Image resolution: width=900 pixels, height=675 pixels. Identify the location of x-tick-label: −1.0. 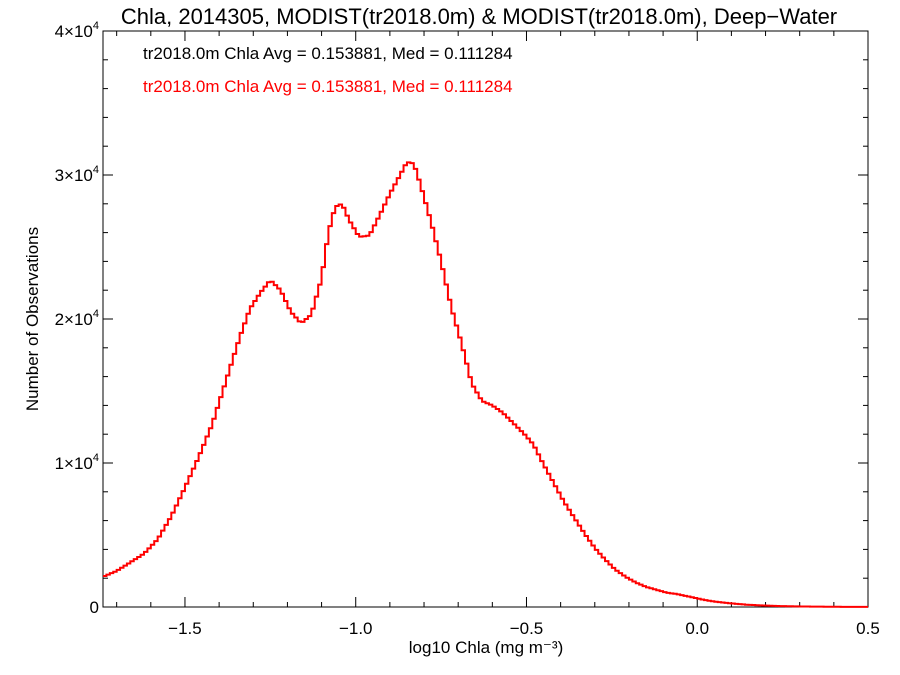
(356, 628).